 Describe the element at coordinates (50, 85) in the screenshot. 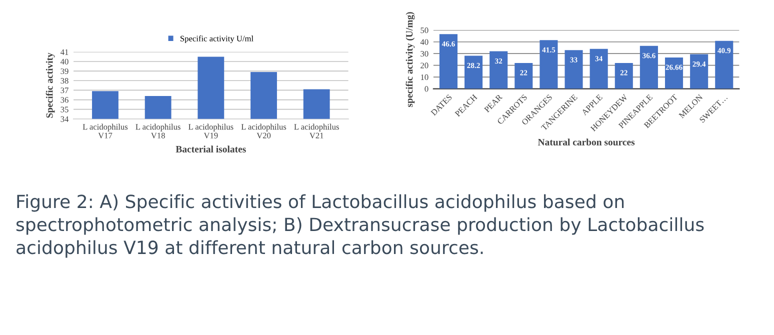

I see `y-axis-title: Specific activity` at that location.